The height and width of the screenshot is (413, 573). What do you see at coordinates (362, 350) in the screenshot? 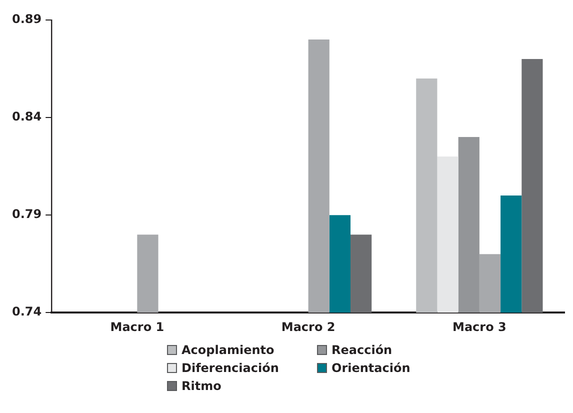
I see `legend-label: Reacción` at bounding box center [362, 350].